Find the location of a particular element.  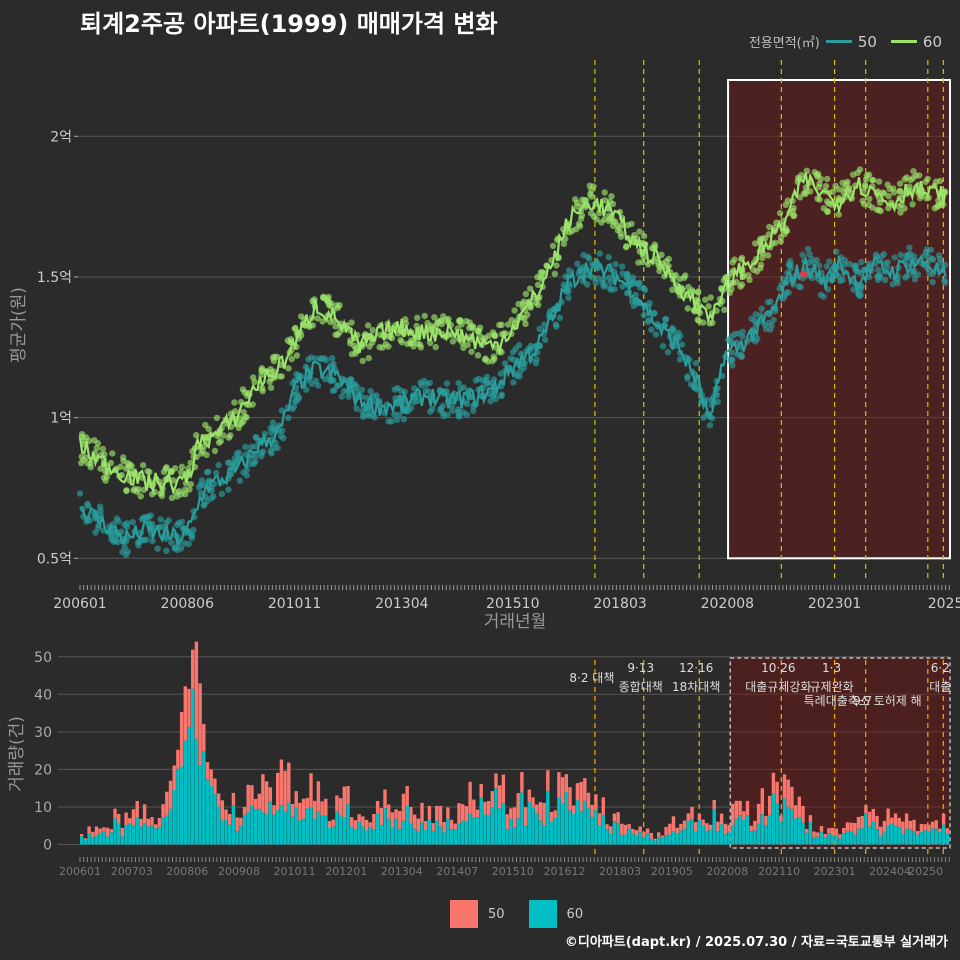

bar-highlight-range is located at coordinates (840, 753).